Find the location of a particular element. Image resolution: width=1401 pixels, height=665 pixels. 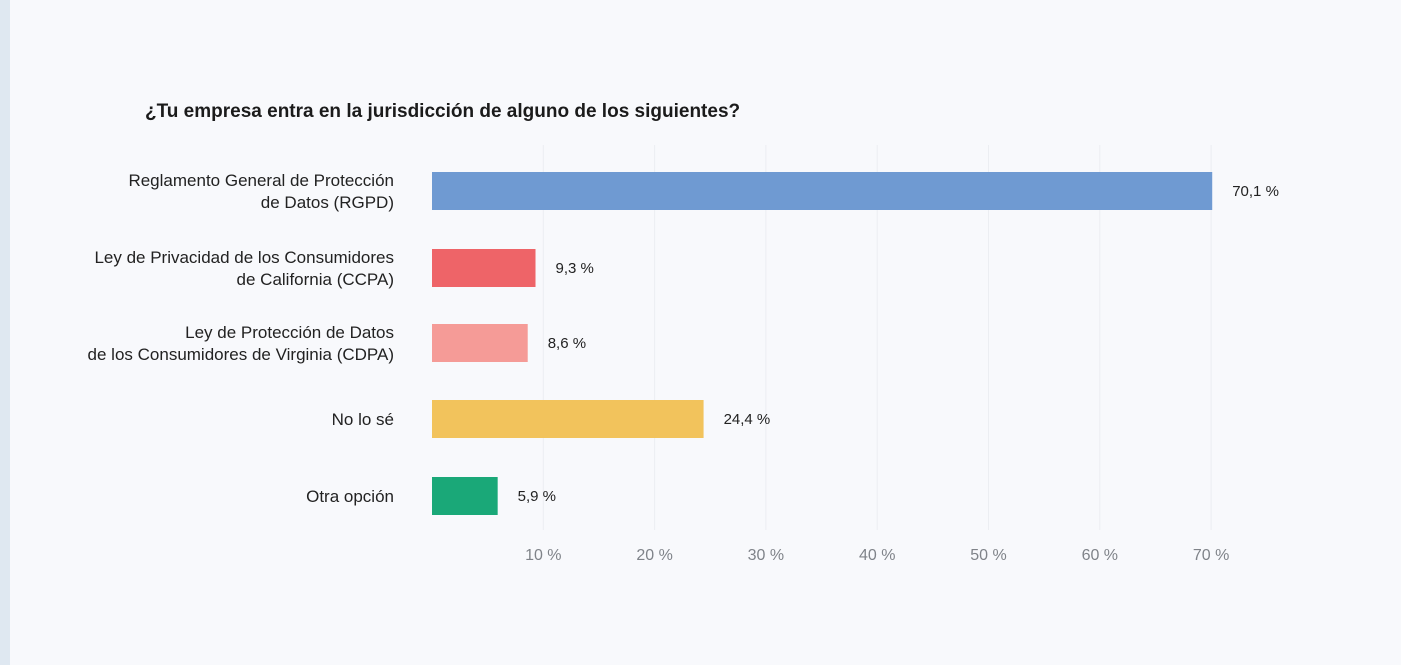

category-label: de los Consumidores de Virginia (CDPA) is located at coordinates (241, 354).